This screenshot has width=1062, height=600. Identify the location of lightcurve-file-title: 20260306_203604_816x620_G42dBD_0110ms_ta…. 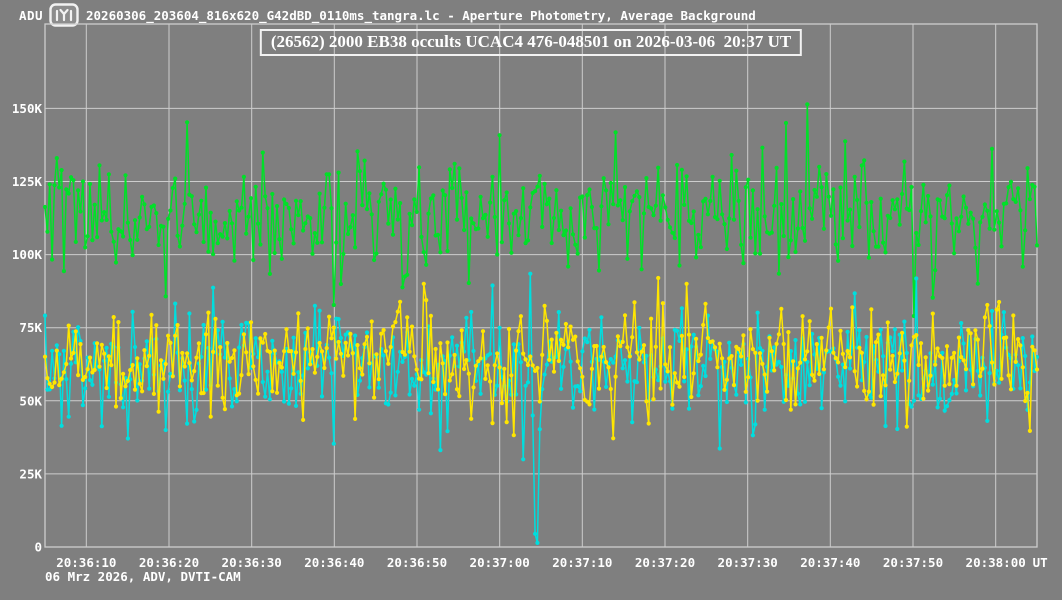
(421, 15).